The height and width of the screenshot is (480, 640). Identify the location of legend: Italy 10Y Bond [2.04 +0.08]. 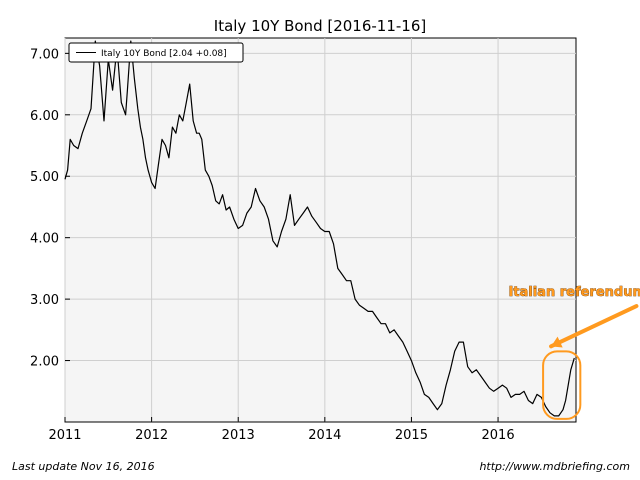
(156, 52).